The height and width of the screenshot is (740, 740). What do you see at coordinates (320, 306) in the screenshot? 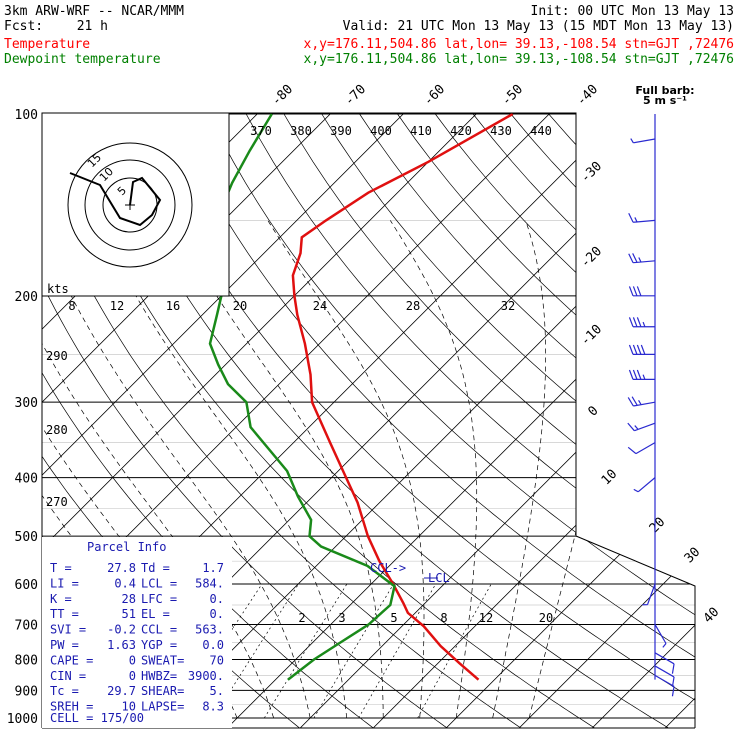
I see `speed-tick-24: 24` at bounding box center [320, 306].